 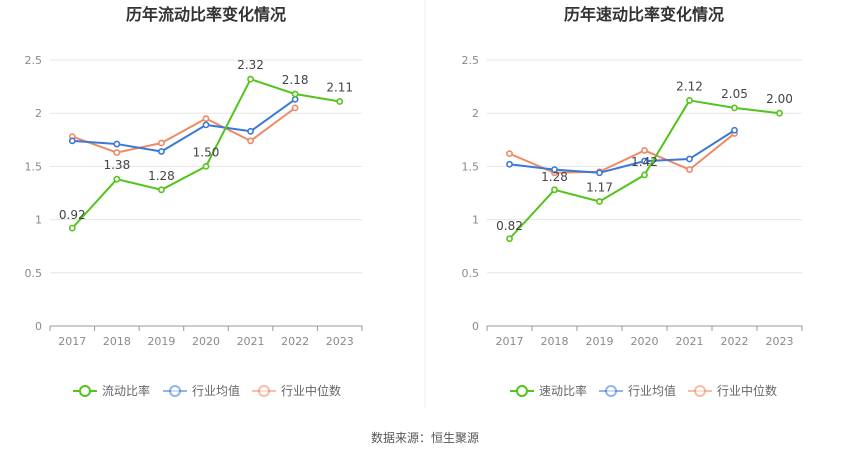 I want to click on legend-label: 速动比率, so click(x=563, y=390).